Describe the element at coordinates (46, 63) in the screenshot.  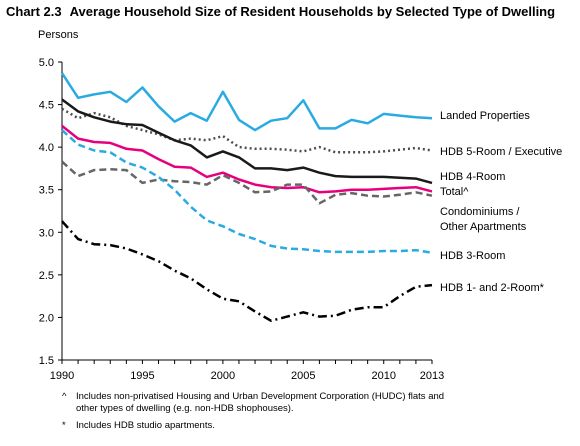
I see `y-tick-label: 5.0` at that location.